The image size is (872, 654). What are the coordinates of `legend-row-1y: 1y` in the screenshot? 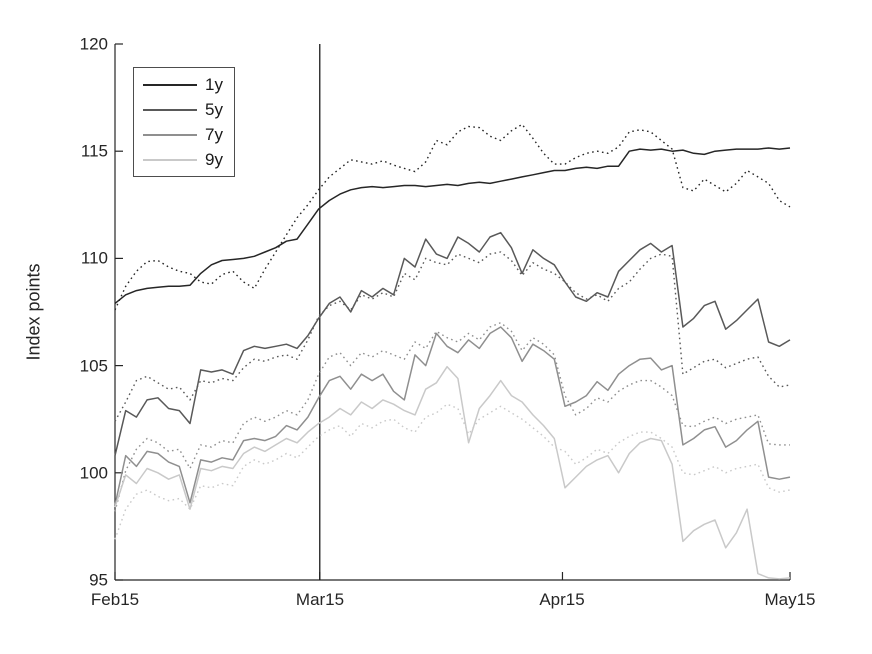 It's located at (184, 85).